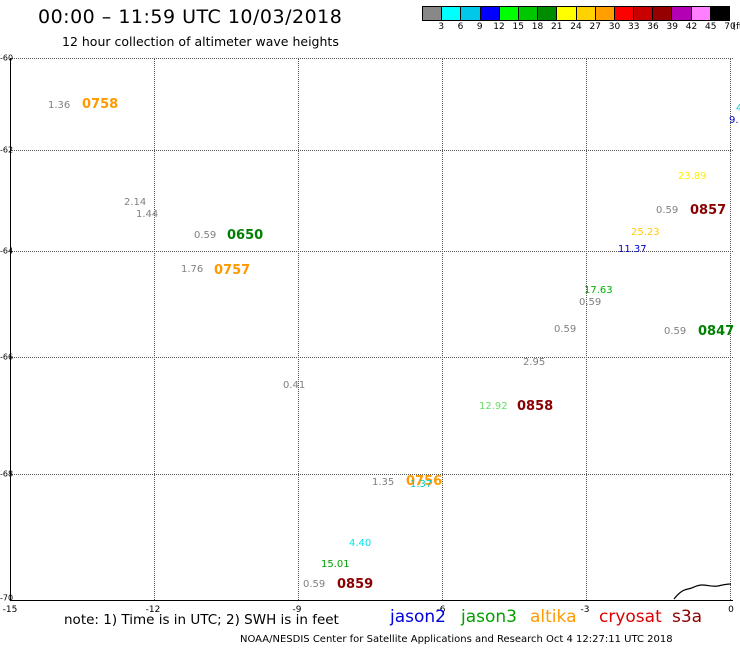 The image size is (740, 650). I want to click on legend-altika: altika, so click(553, 617).